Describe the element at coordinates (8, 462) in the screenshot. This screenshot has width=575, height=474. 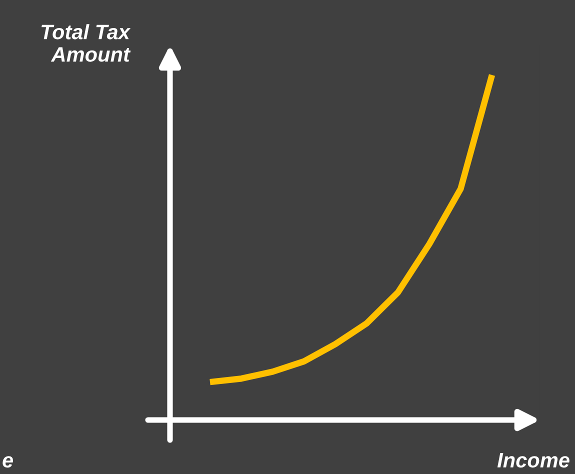
I see `text: e` at that location.